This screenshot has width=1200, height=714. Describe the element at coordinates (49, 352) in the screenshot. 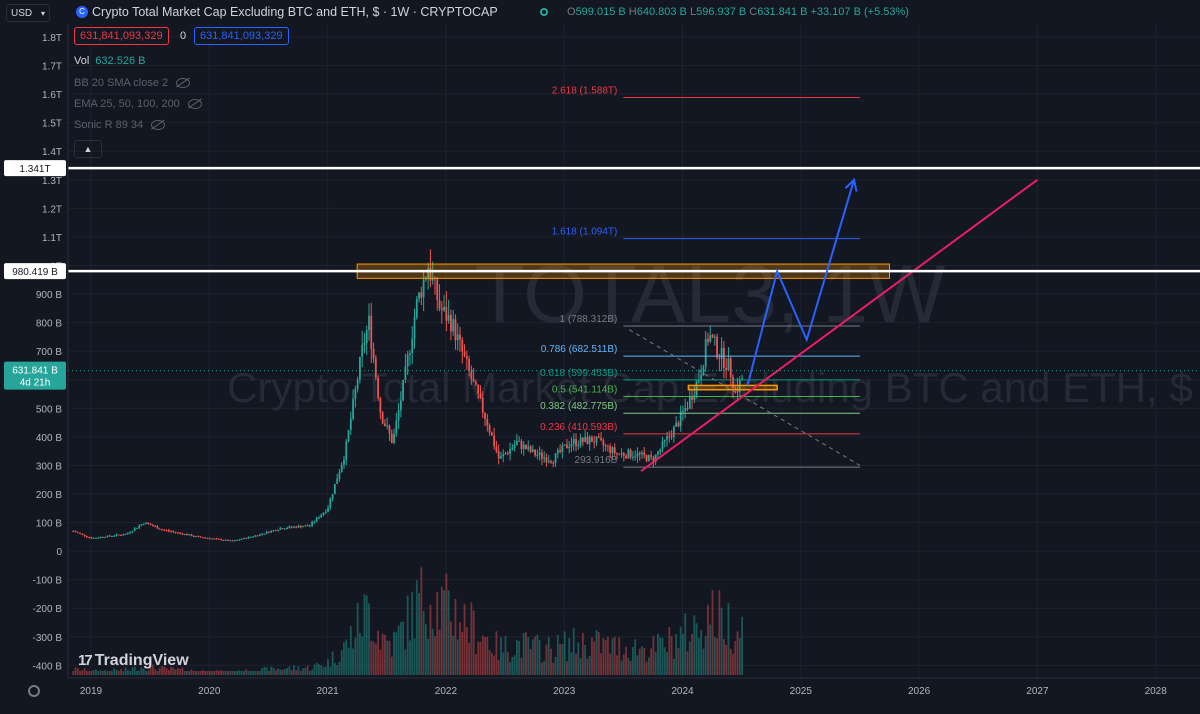

I see `y-tick-label: 700 B` at that location.